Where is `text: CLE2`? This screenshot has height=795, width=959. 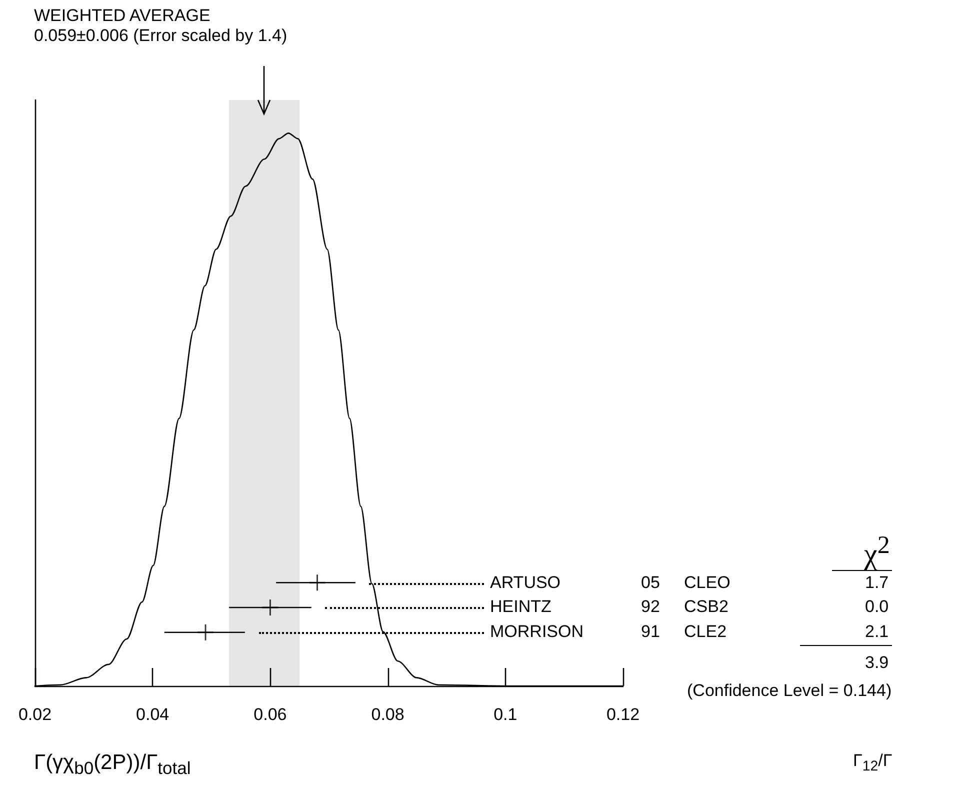
text: CLE2 is located at coordinates (705, 632).